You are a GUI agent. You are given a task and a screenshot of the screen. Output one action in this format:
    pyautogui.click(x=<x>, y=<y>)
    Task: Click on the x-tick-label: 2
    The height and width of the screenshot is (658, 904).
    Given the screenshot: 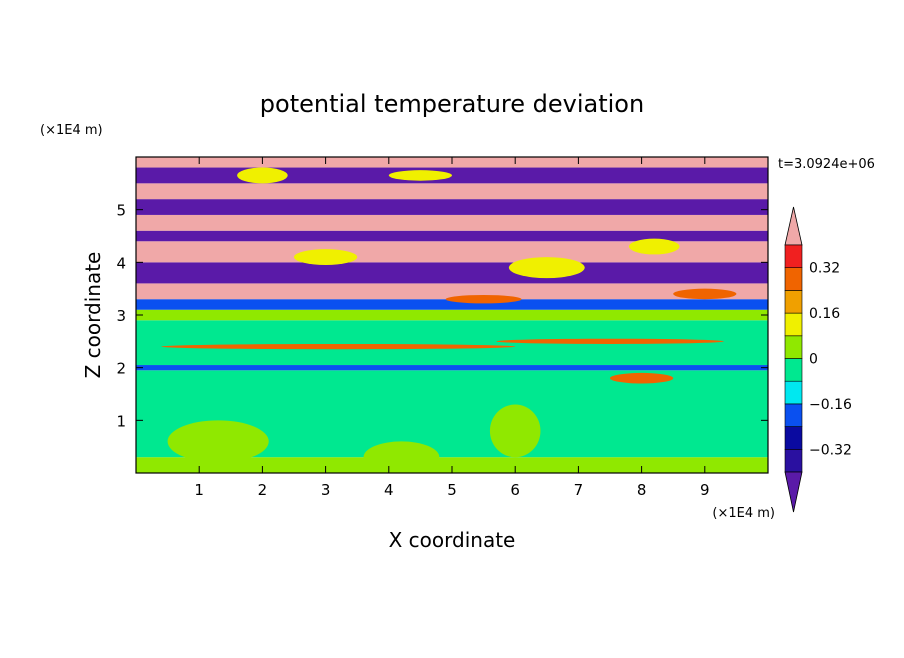 What is the action you would take?
    pyautogui.click(x=263, y=490)
    